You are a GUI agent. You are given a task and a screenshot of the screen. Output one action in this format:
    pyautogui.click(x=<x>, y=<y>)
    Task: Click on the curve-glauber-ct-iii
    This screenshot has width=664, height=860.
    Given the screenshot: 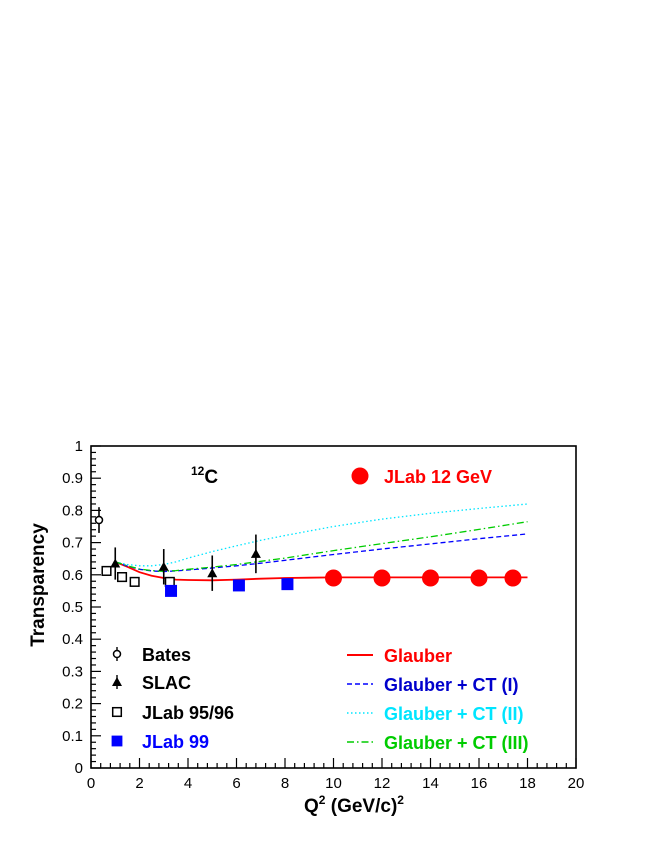 What is the action you would take?
    pyautogui.click(x=321, y=546)
    